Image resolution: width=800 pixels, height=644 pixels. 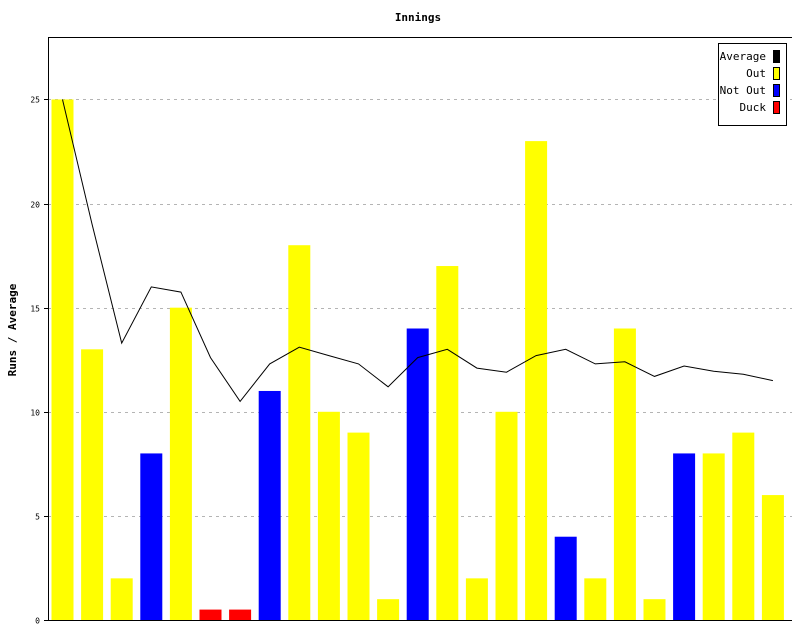 I want to click on legend-label-average: Average, so click(x=743, y=56).